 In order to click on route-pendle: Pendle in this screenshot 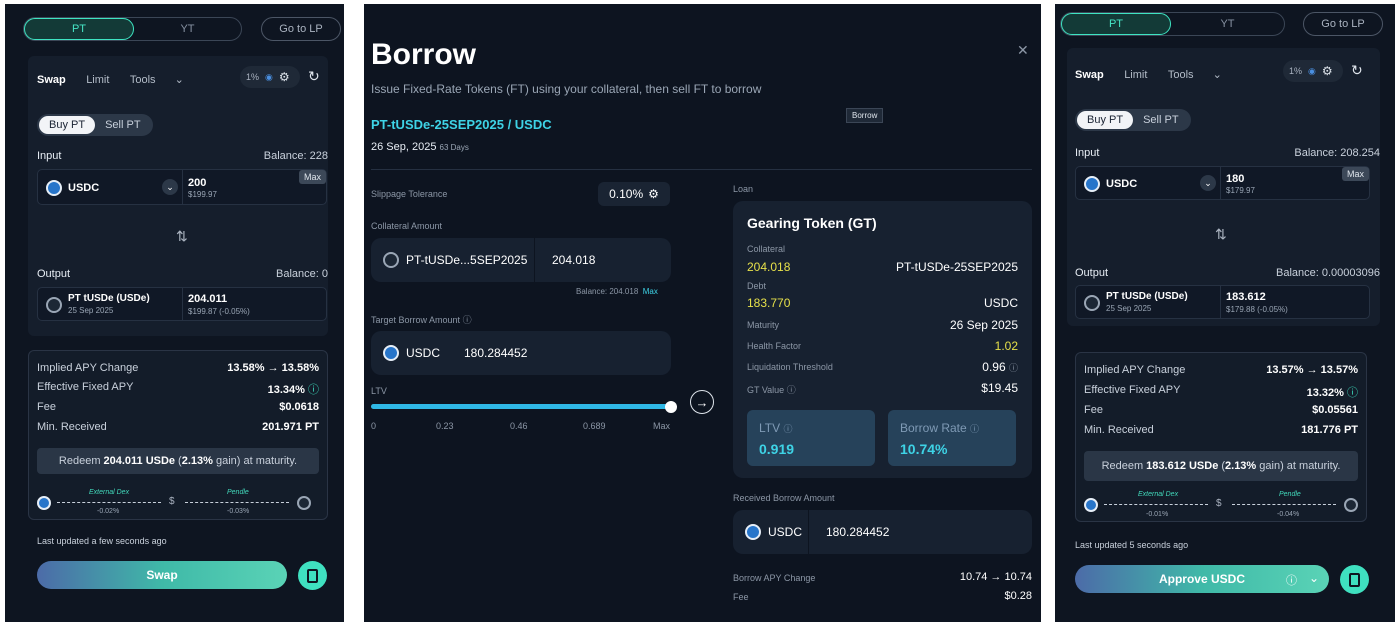, I will do `click(1290, 494)`.